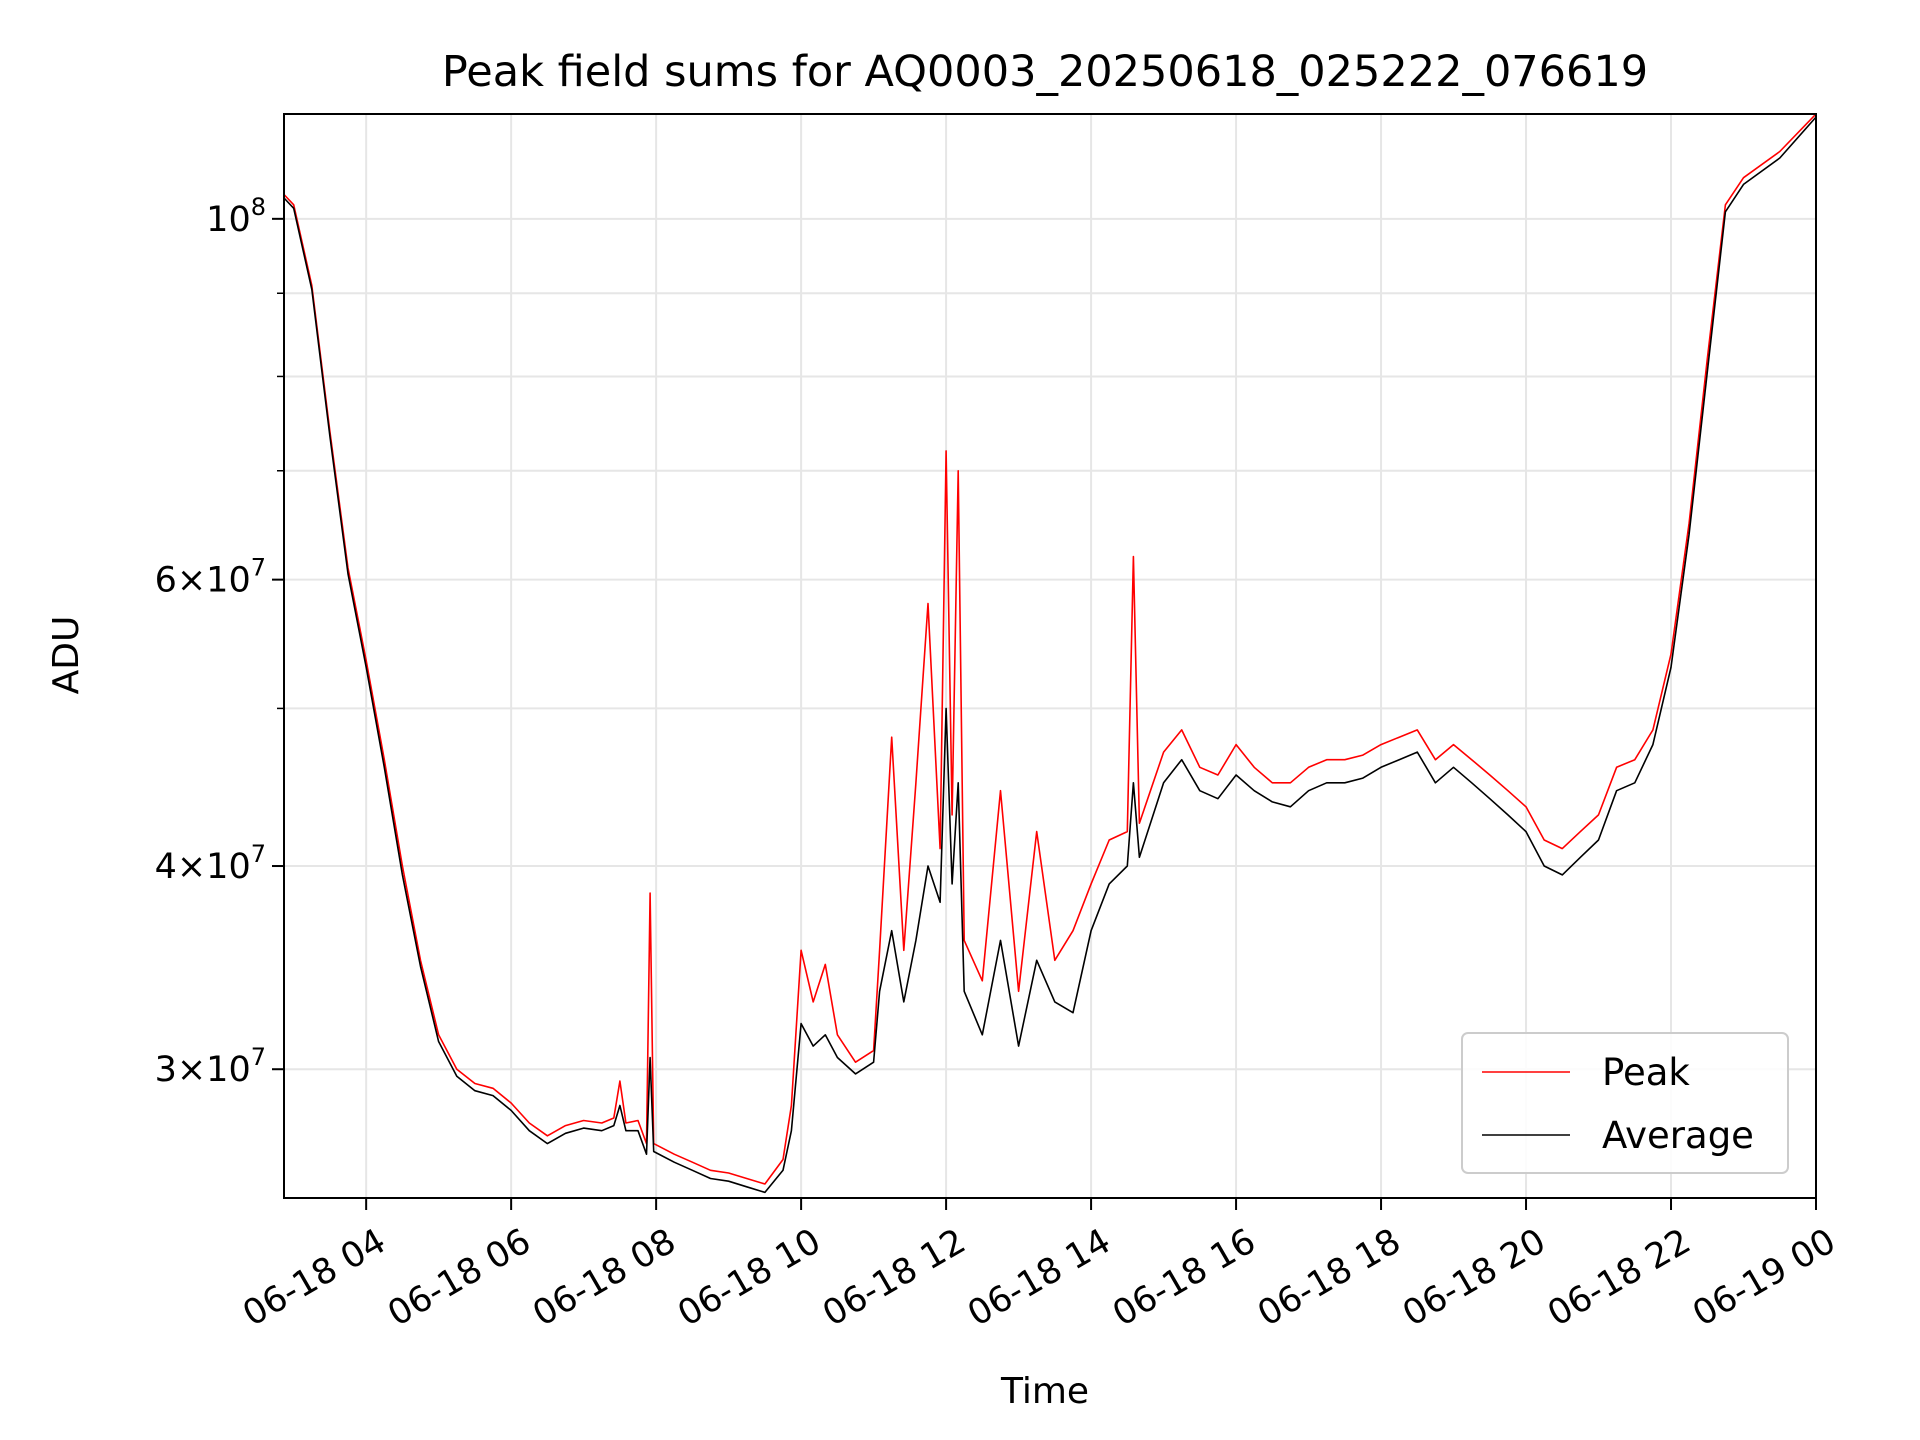 The height and width of the screenshot is (1440, 1920). What do you see at coordinates (1044, 1391) in the screenshot?
I see `x-axis-title: Time` at bounding box center [1044, 1391].